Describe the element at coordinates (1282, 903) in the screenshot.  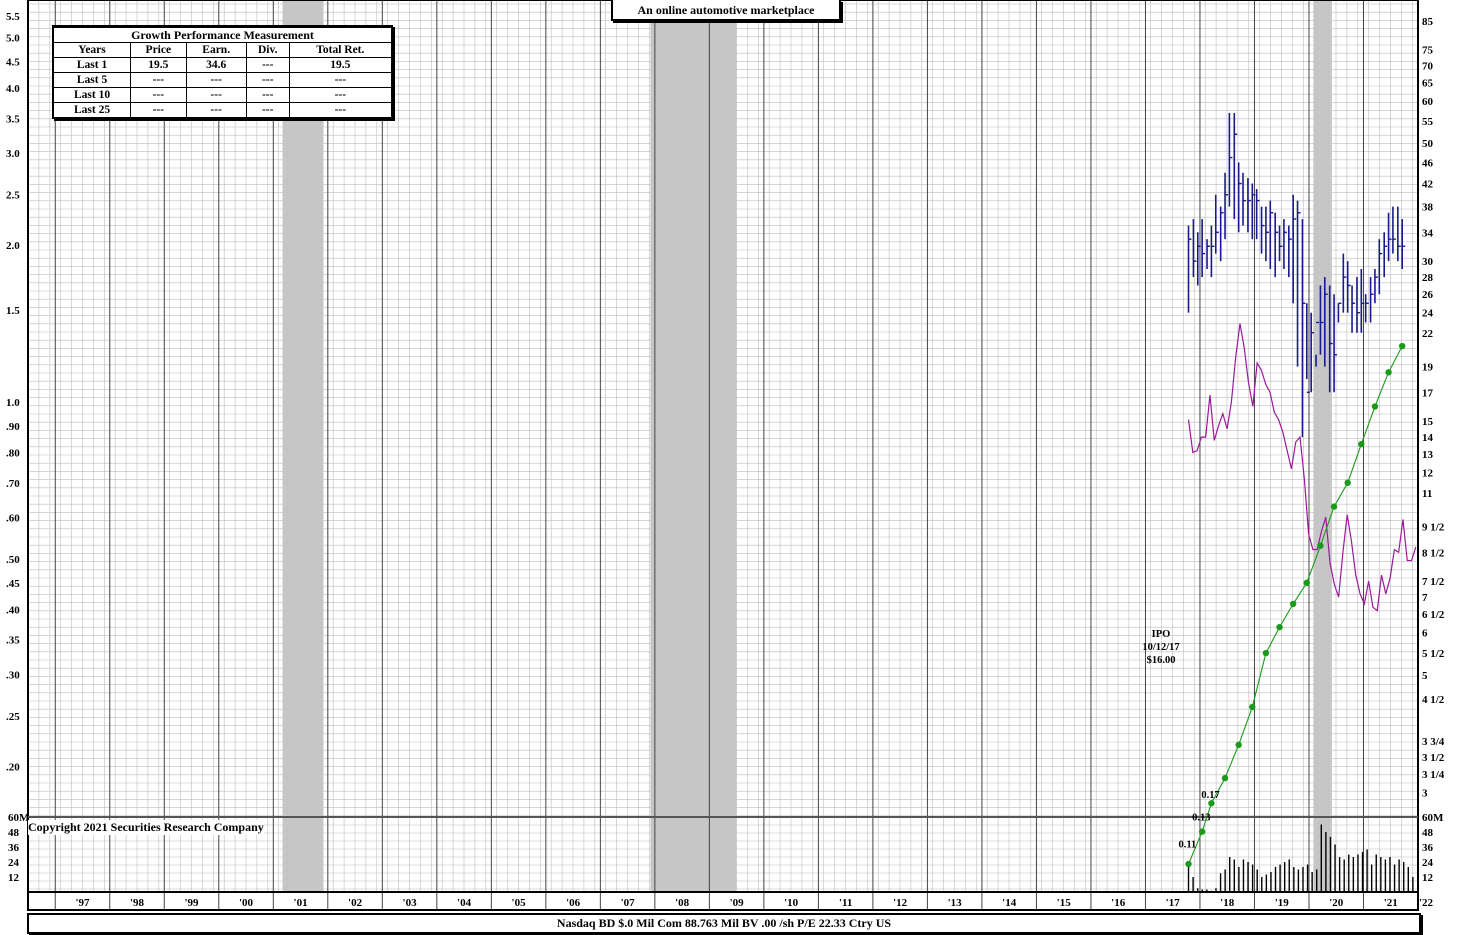
I see `x-axis-tick-label: '19` at that location.